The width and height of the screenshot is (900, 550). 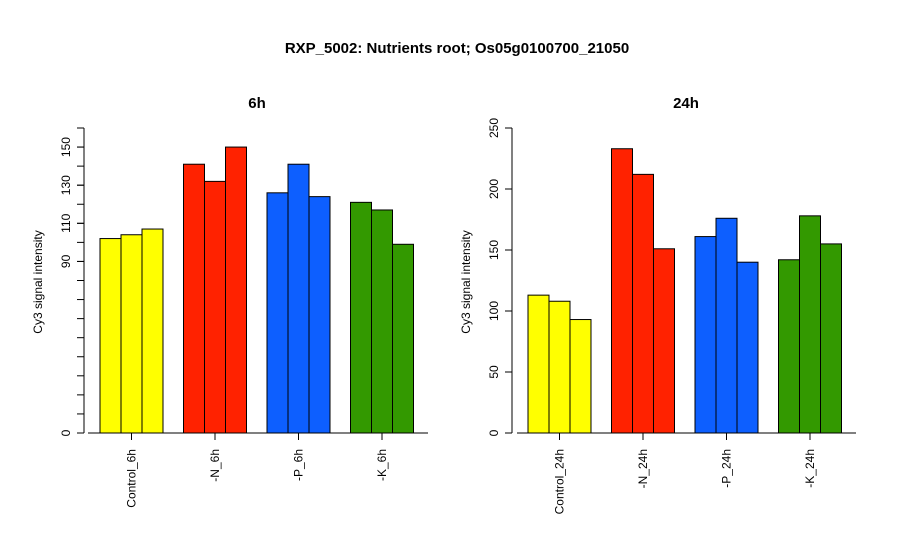 I want to click on x-tick-label--P_6h: -P_6h, so click(x=299, y=465).